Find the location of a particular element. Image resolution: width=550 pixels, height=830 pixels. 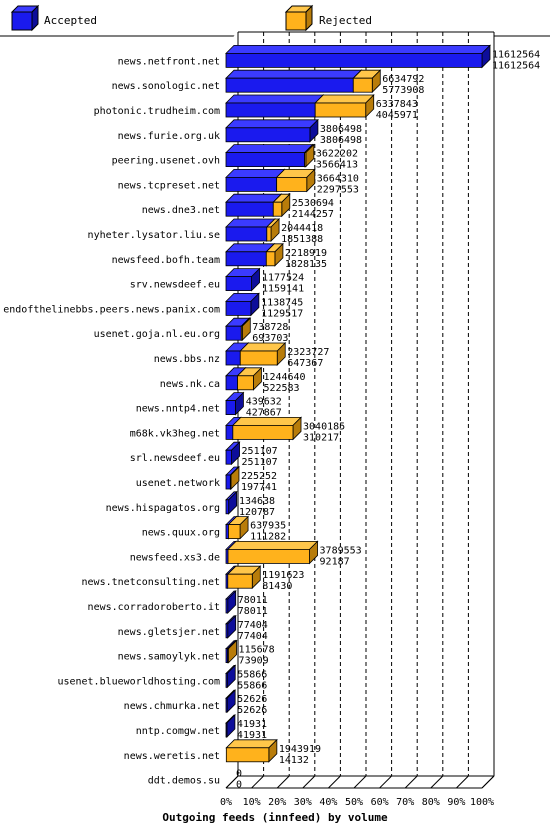

offered-value-label: 134638 is located at coordinates (257, 501).